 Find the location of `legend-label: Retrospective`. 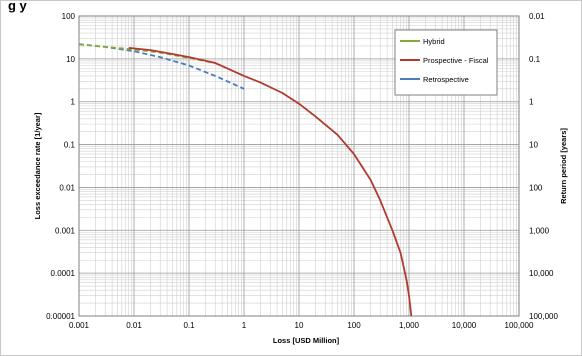

legend-label: Retrospective is located at coordinates (446, 79).